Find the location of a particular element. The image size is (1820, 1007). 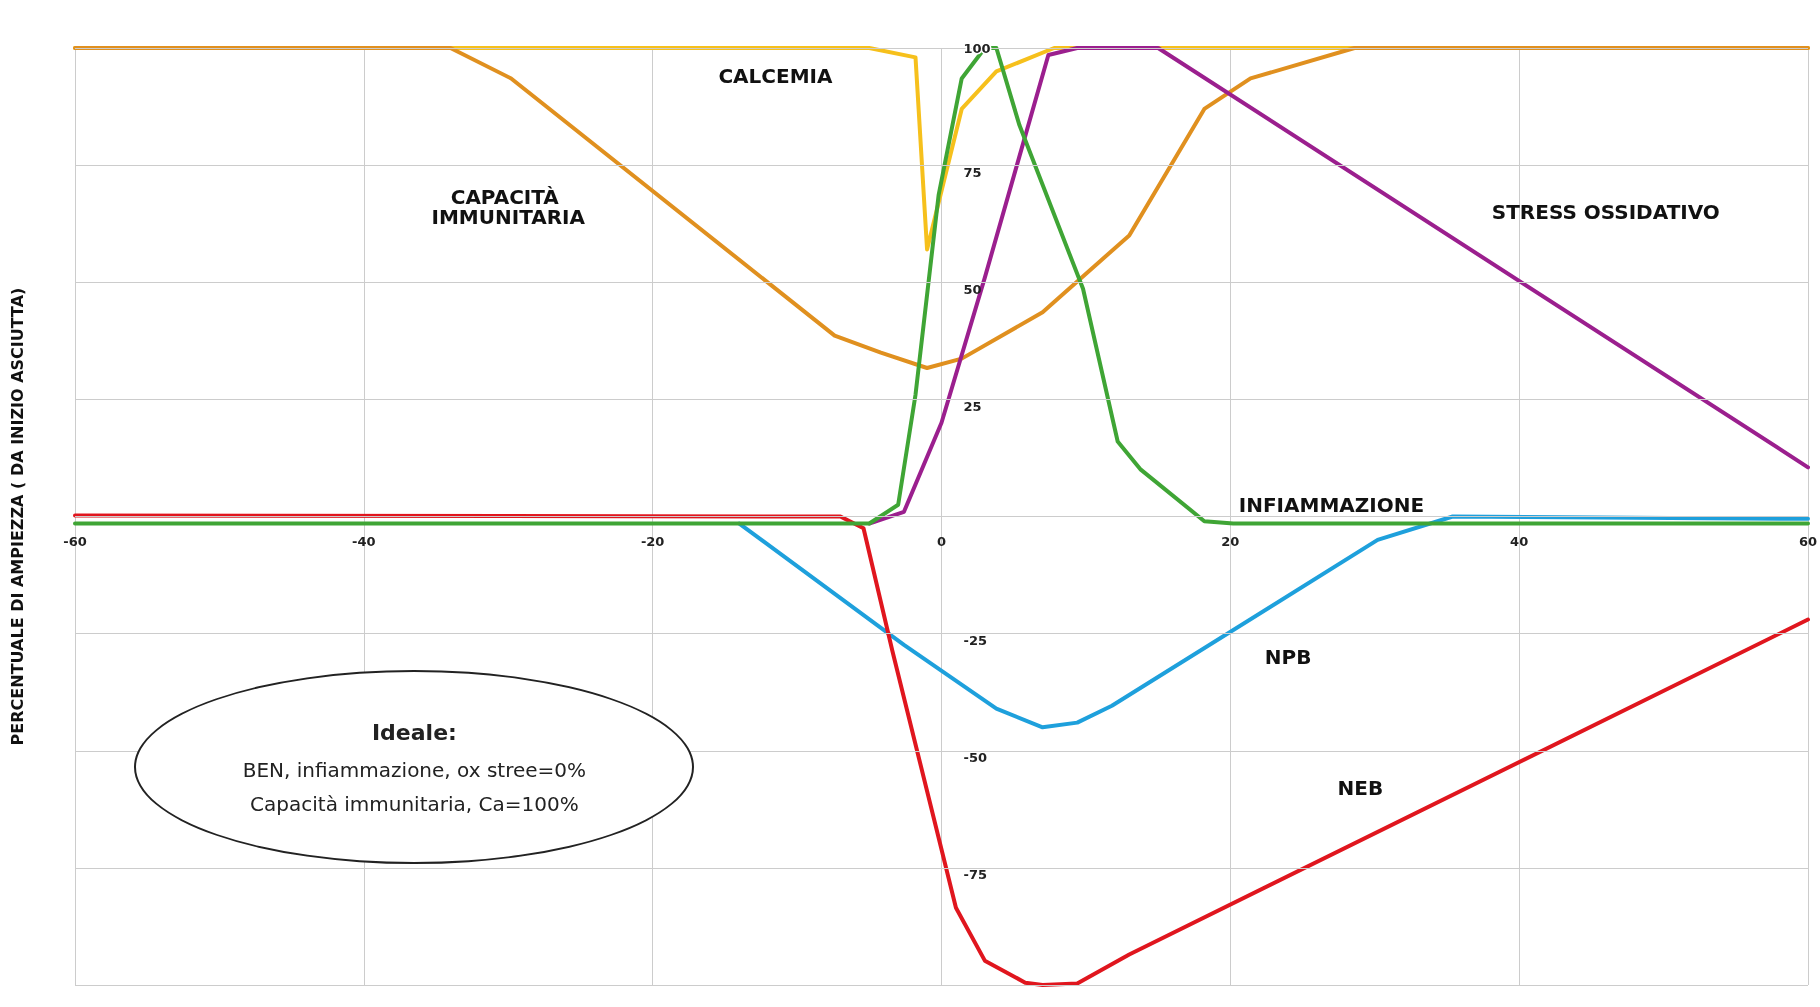

ellipse-note: Ideale: BEN, infiammazione, ox stree=0% Capacità immunitaria, Ca=100% is located at coordinates (414, 767).